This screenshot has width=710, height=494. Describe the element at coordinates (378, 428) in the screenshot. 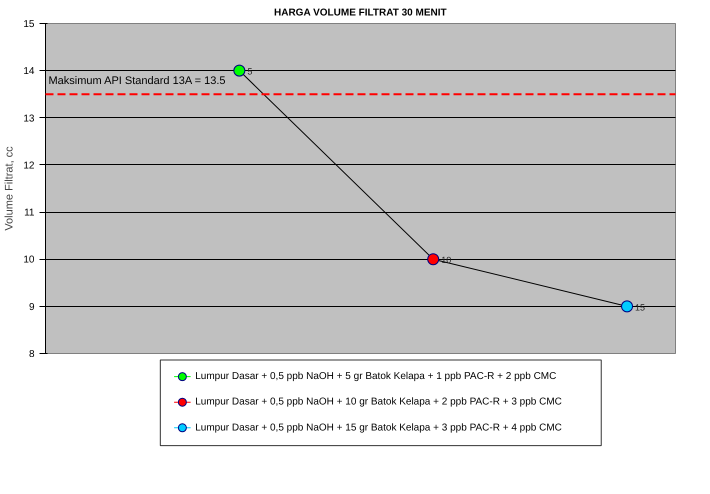

I see `legend-label: Lumpur Dasar + 0,5 ppb NaOH + 15 gr Batok Kelapa + 3 ppb PAC-R + 4 ppb CMC` at that location.